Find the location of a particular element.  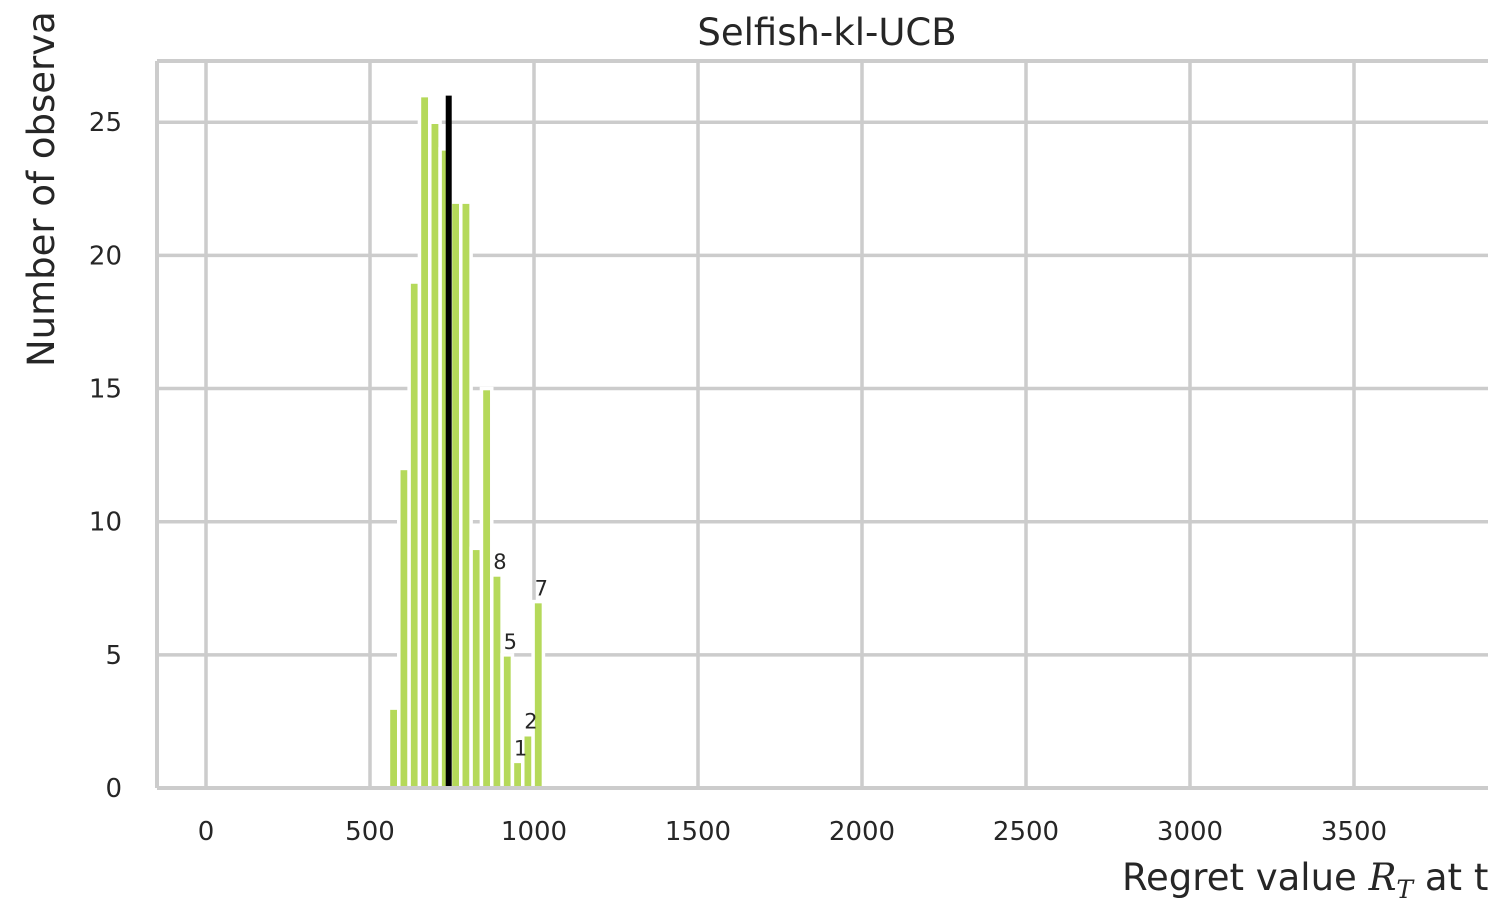

y-tick-labels: 0 5 10 15 20 25 is located at coordinates (105, 456).